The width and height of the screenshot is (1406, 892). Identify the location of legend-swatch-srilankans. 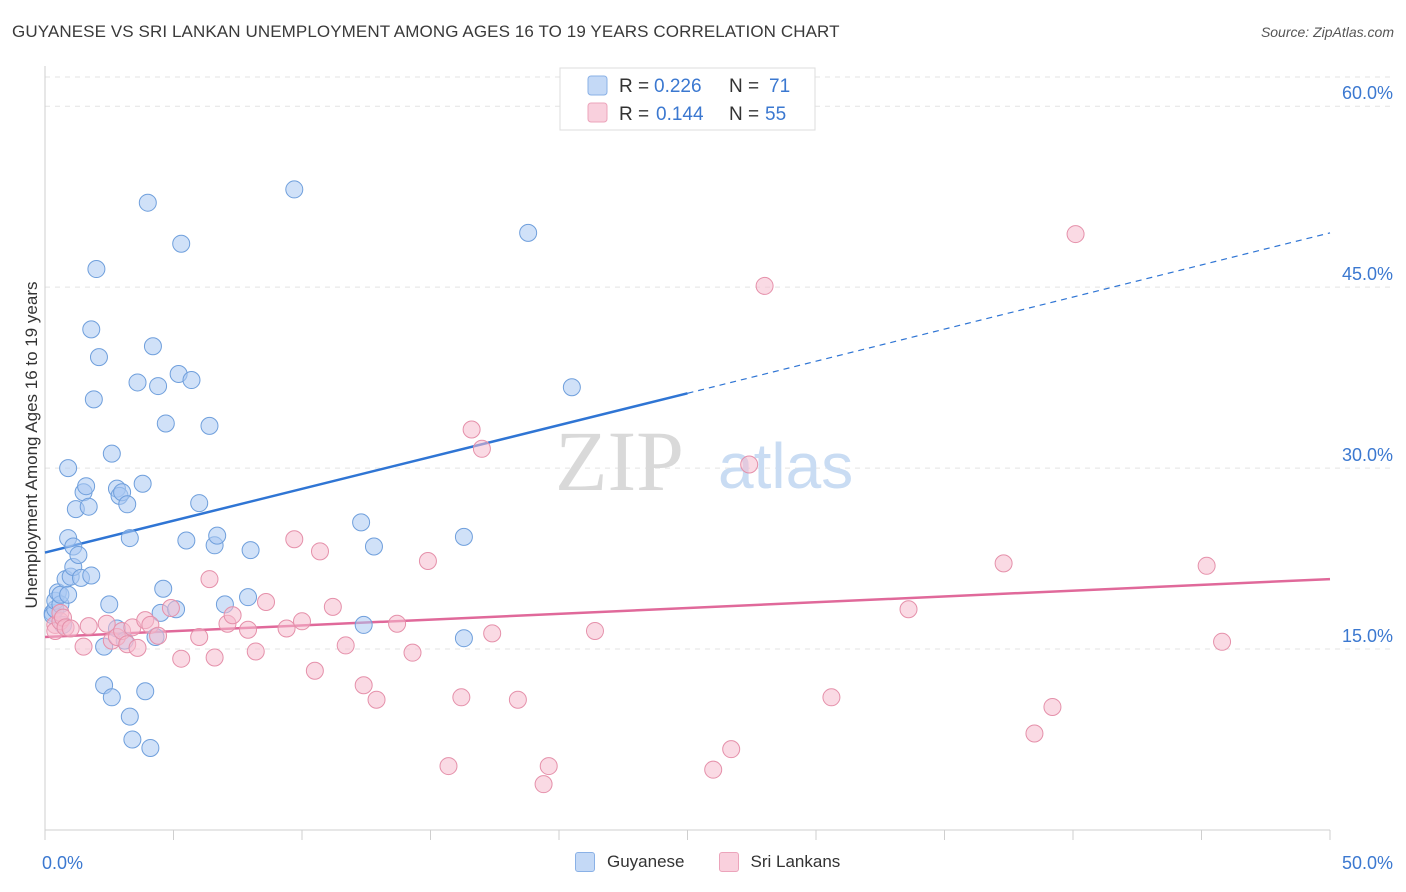
(597, 112).